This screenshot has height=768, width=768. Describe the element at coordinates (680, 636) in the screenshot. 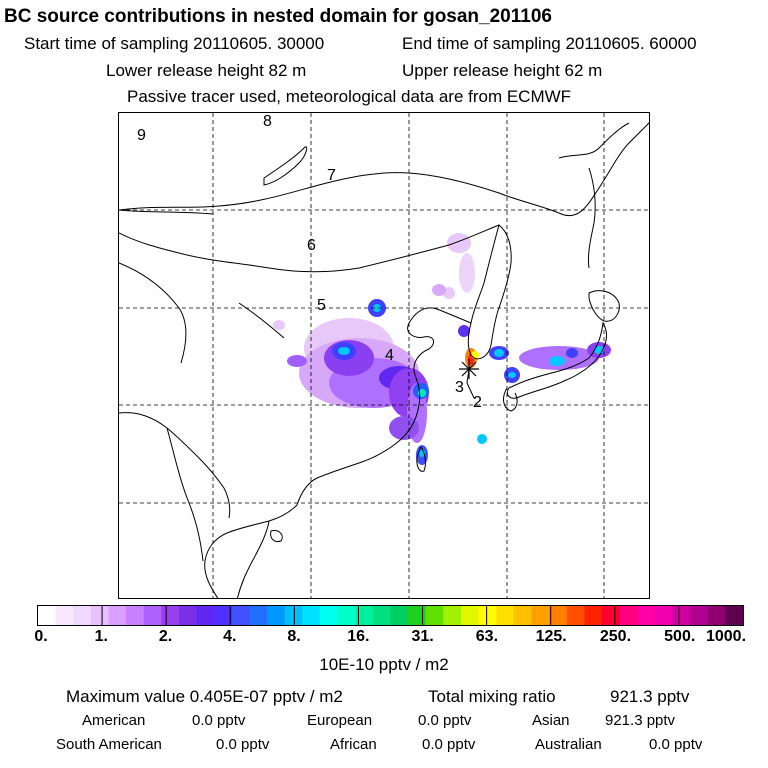

I see `colorbar-tick-label: 500.` at that location.